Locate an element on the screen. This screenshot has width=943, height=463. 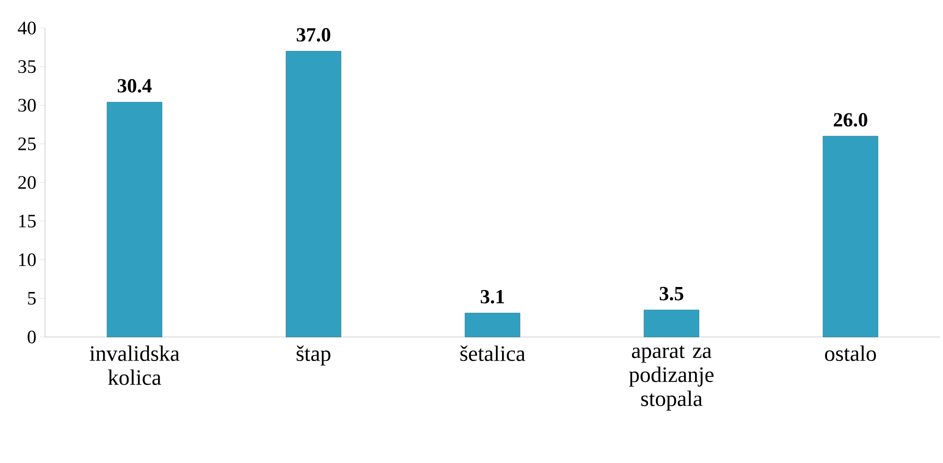
x-tick-label: štap is located at coordinates (313, 356).